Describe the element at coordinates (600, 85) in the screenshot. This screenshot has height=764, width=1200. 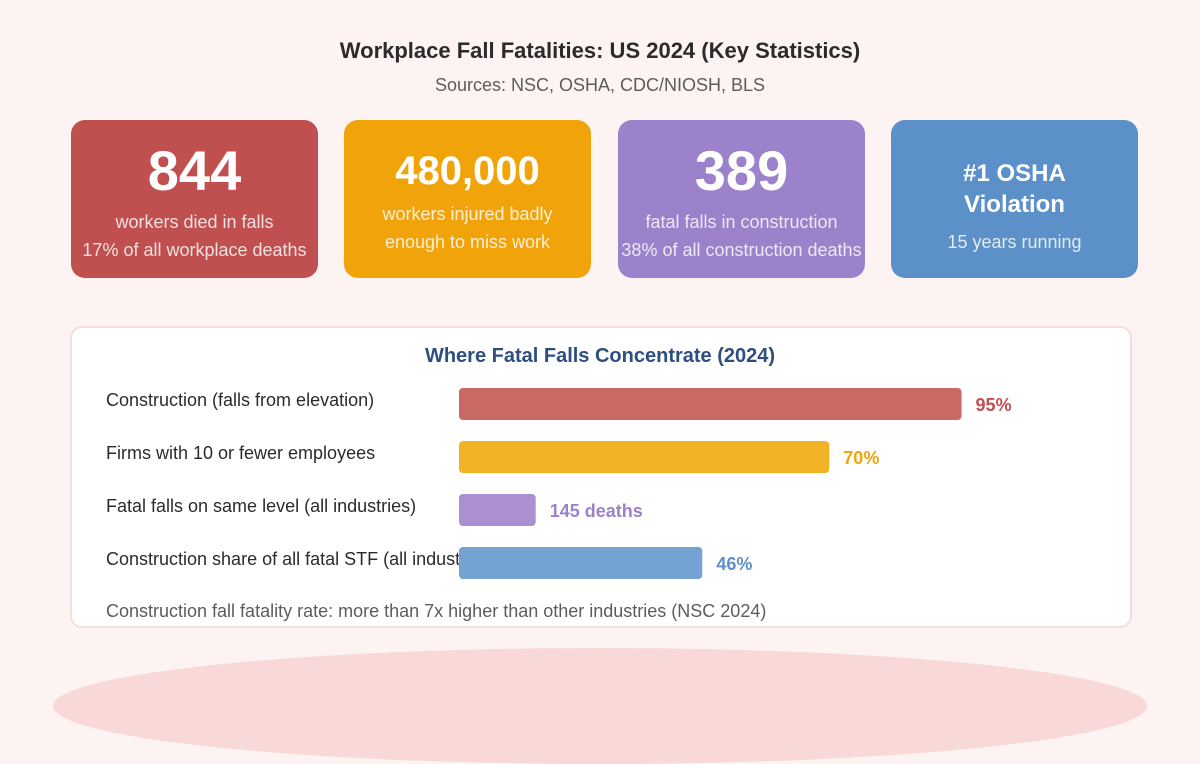
I see `page-subtitle: Sources: NSC, OSHA, CDC/NIOSH, BLS` at that location.